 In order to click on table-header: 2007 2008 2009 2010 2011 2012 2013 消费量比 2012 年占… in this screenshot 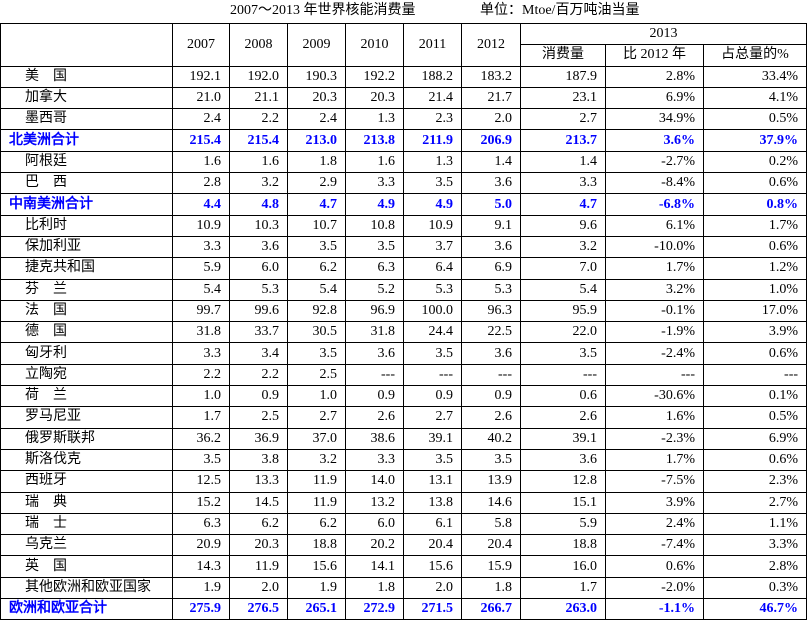, I will do `click(404, 44)`.